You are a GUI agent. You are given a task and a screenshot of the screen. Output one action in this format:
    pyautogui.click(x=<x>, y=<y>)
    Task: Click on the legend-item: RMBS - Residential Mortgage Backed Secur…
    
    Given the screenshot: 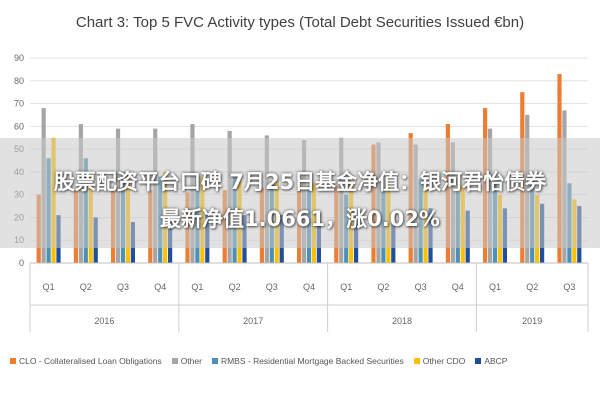 What is the action you would take?
    pyautogui.click(x=307, y=361)
    